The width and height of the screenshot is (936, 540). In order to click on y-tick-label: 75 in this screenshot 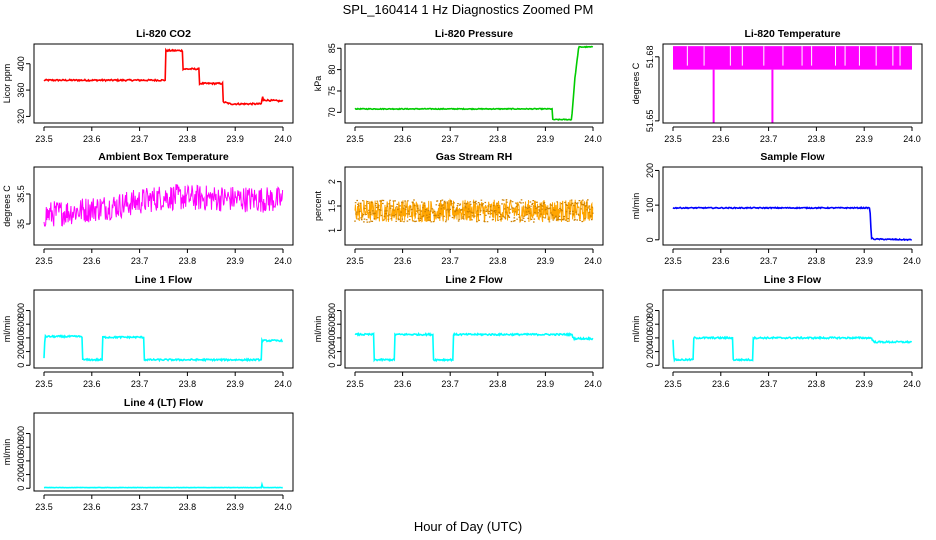, I will do `click(332, 91)`.